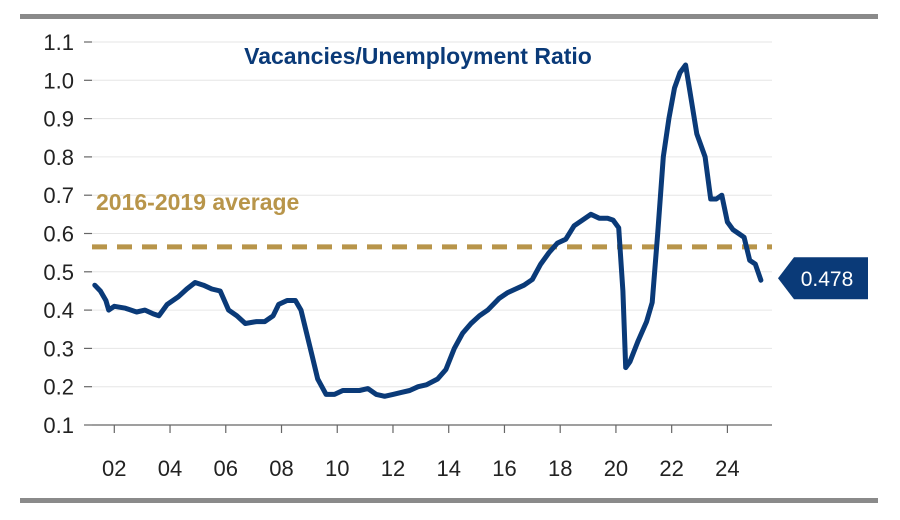 The height and width of the screenshot is (520, 900). Describe the element at coordinates (197, 202) in the screenshot. I see `average-line-label: 2016-2019 average` at that location.